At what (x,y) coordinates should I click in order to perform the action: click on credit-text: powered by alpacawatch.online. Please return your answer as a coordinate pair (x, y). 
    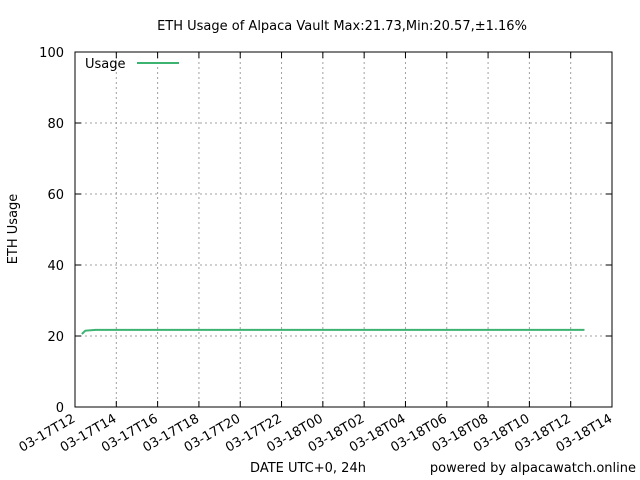
    Looking at the image, I should click on (533, 468).